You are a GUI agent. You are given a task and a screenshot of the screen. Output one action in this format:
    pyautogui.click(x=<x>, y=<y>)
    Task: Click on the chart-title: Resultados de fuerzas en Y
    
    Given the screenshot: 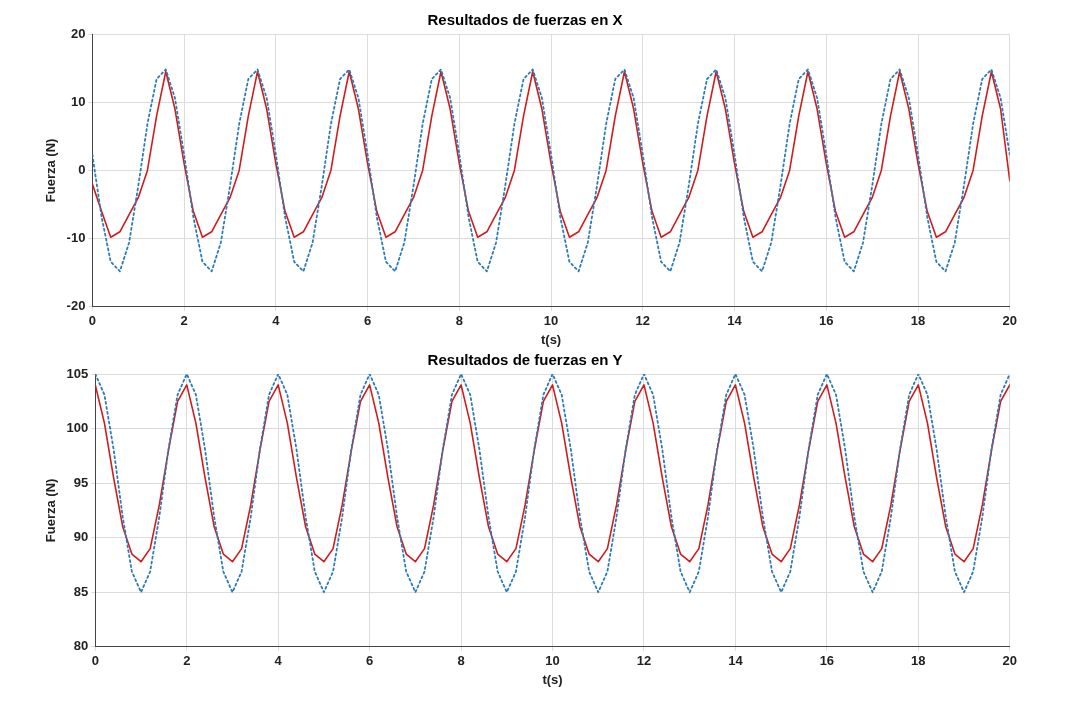 What is the action you would take?
    pyautogui.click(x=525, y=360)
    